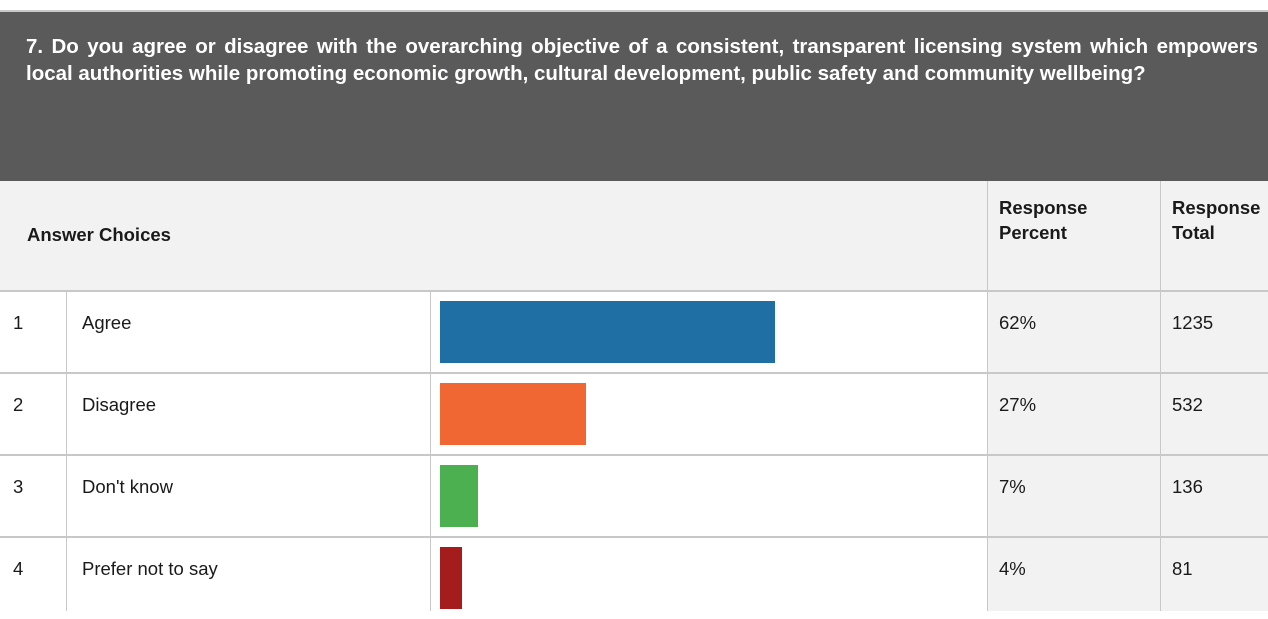 This screenshot has width=1268, height=619. Describe the element at coordinates (99, 234) in the screenshot. I see `column-header-answer-choices: Answer Choices` at that location.